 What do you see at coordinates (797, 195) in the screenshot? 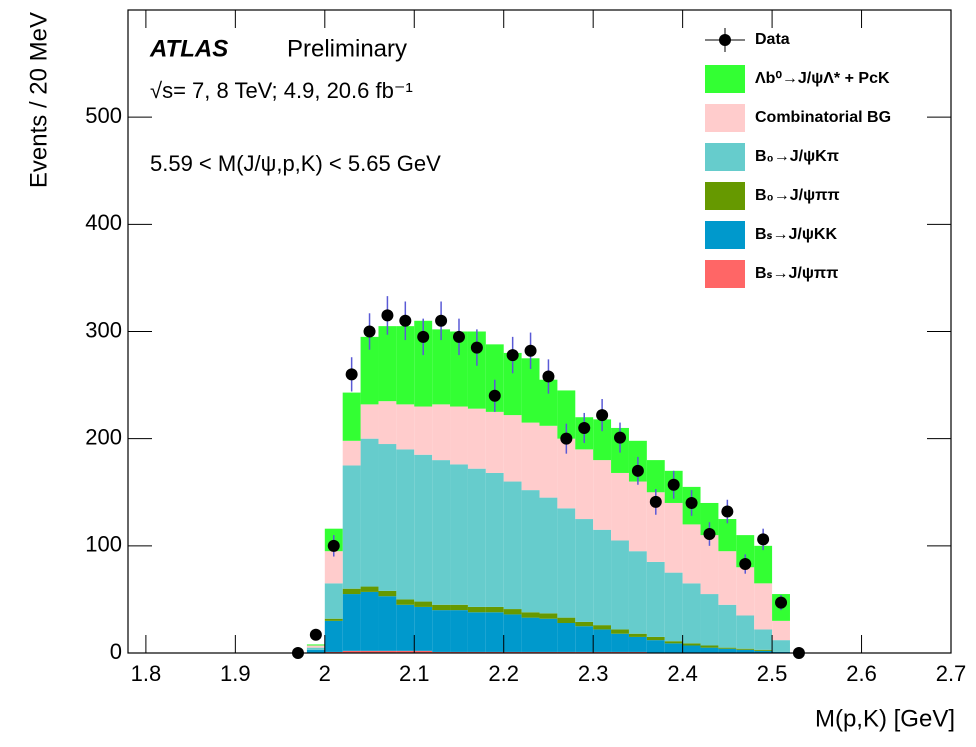
I see `legend-label: B₀→J/ψππ` at bounding box center [797, 195].